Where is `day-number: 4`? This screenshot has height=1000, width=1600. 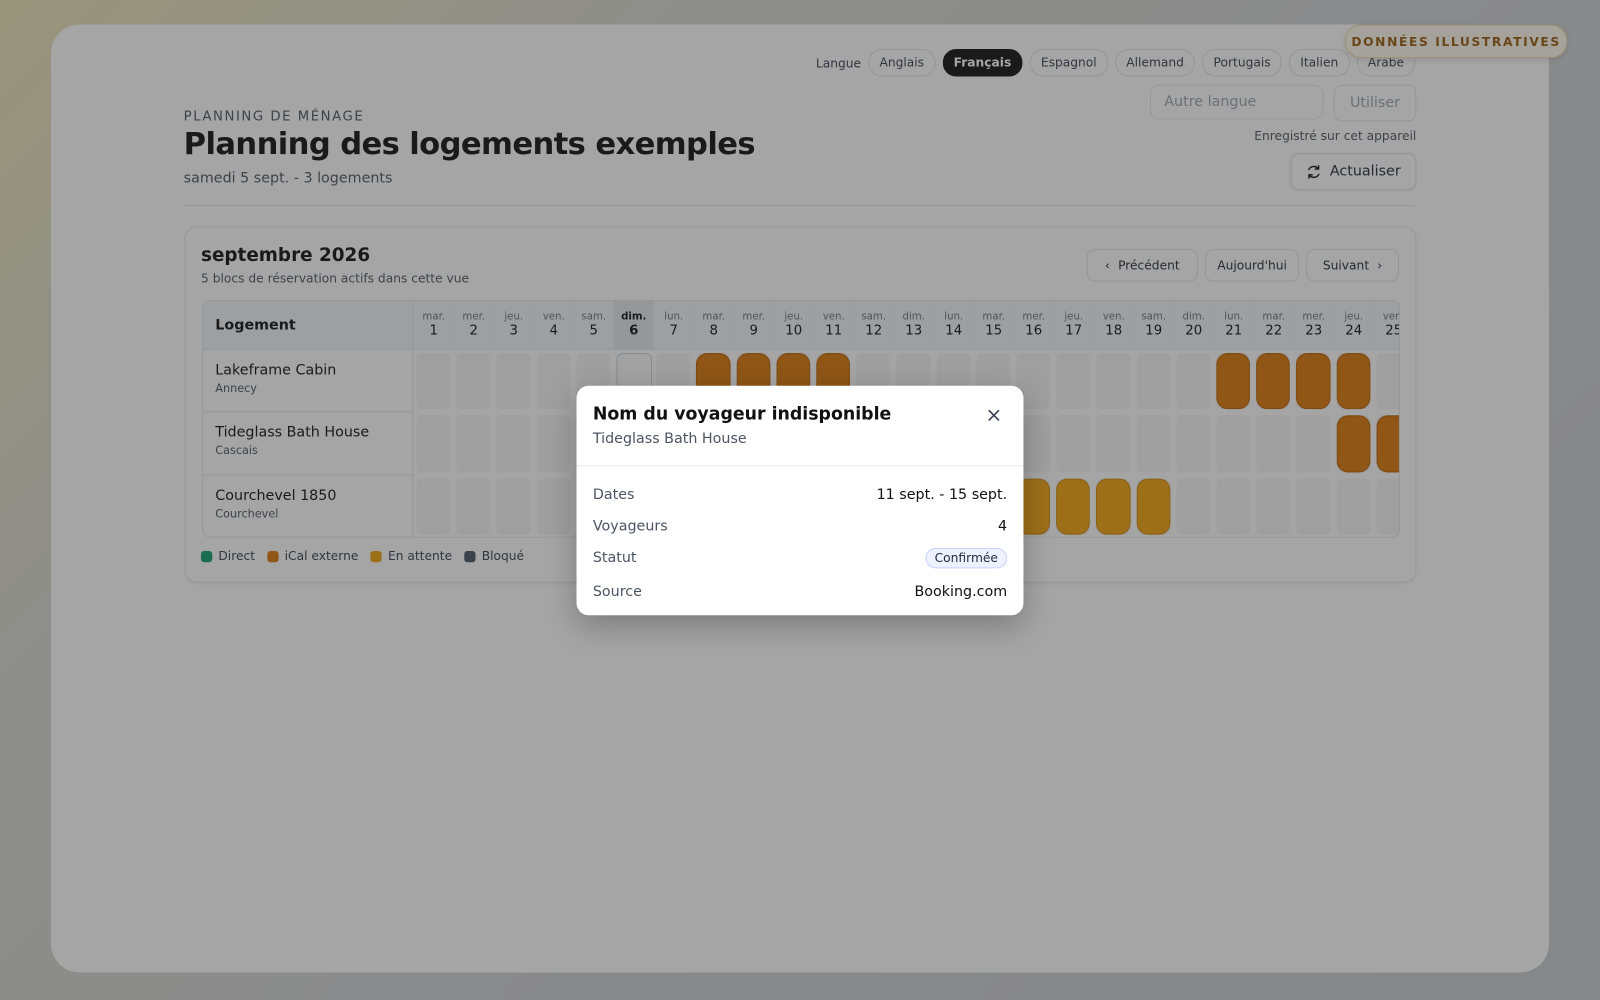 day-number: 4 is located at coordinates (553, 331).